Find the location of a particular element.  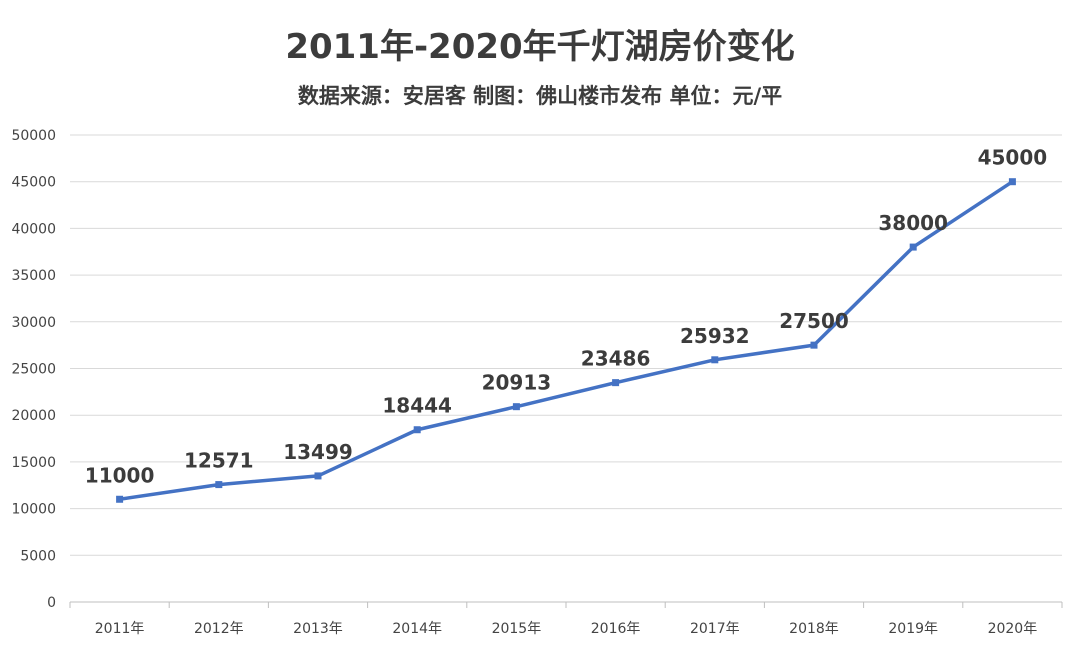

x-tick-label: 2013年 is located at coordinates (318, 629).